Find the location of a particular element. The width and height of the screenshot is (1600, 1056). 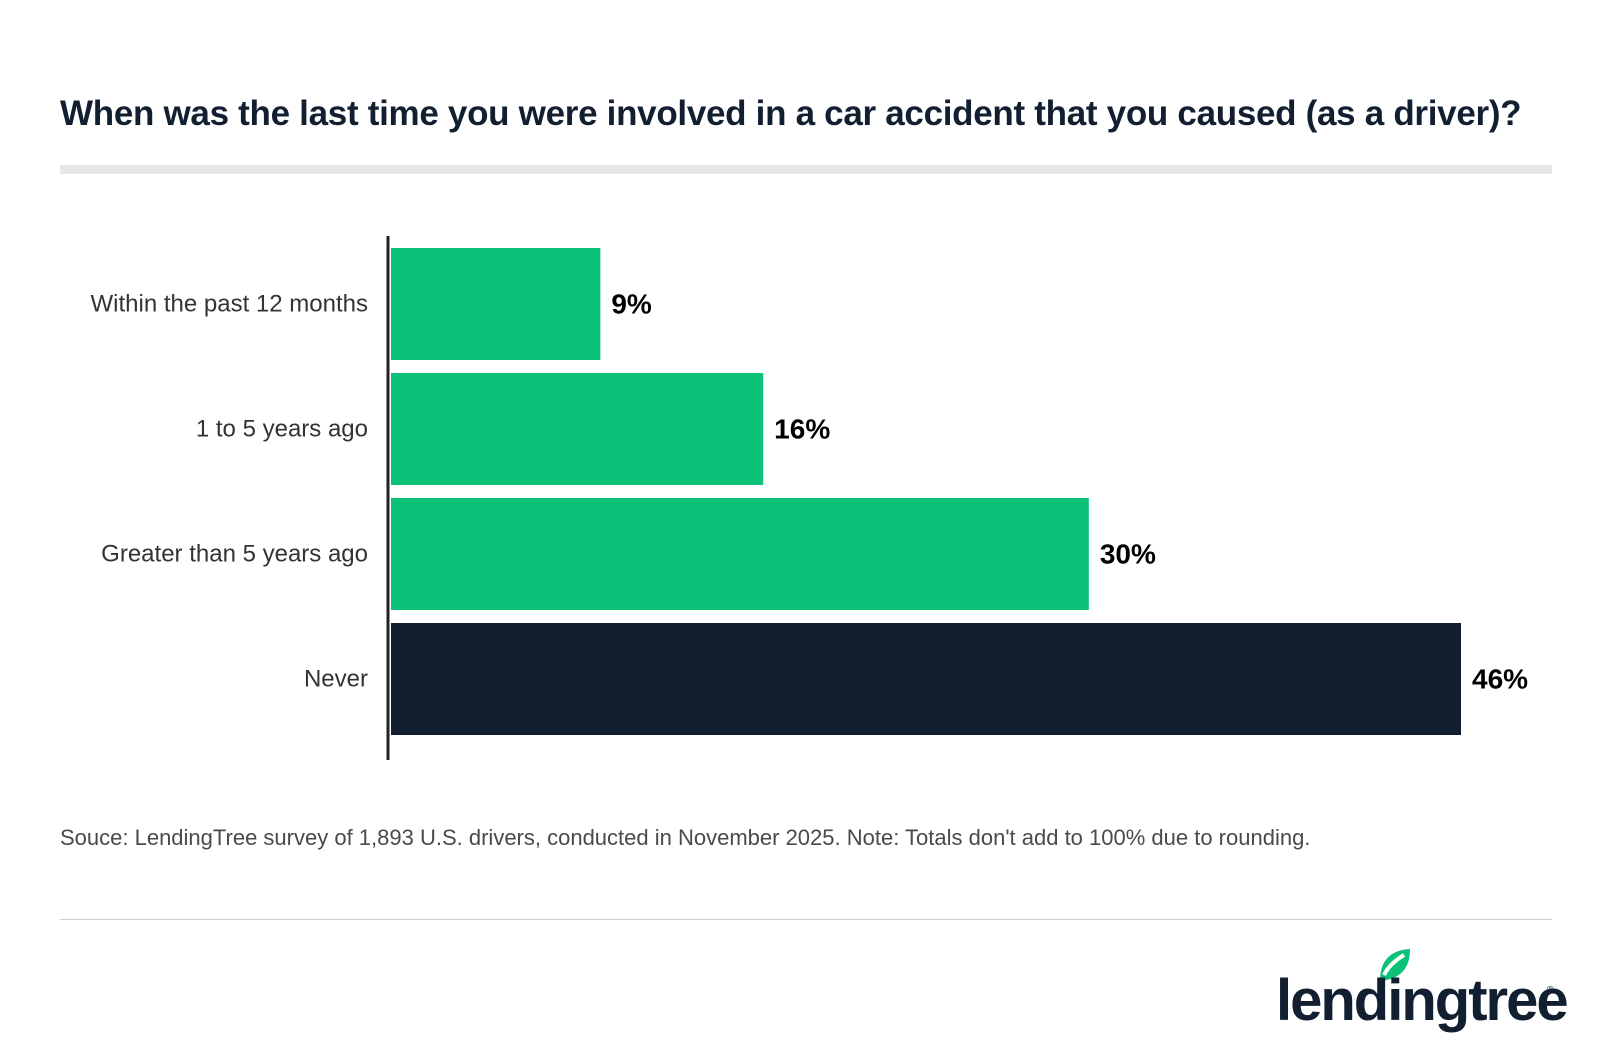

category-label-1: 1 to 5 years ago is located at coordinates (282, 429).